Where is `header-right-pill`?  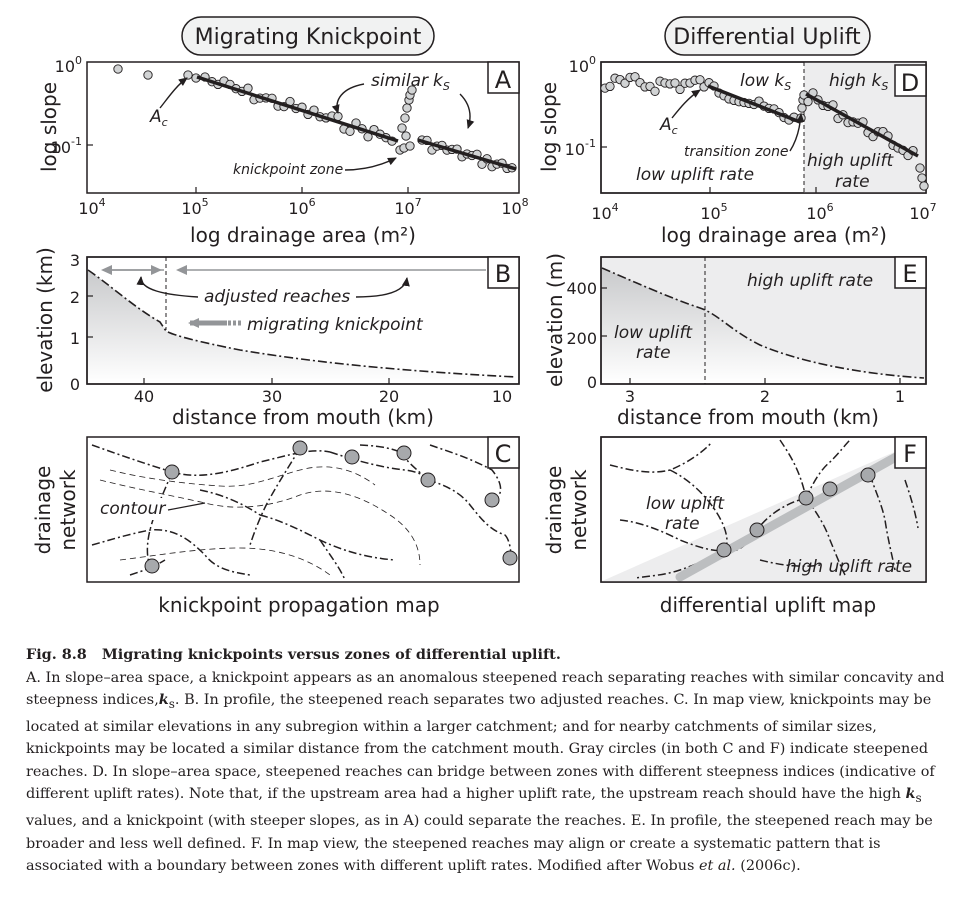
header-right-pill is located at coordinates (767, 36).